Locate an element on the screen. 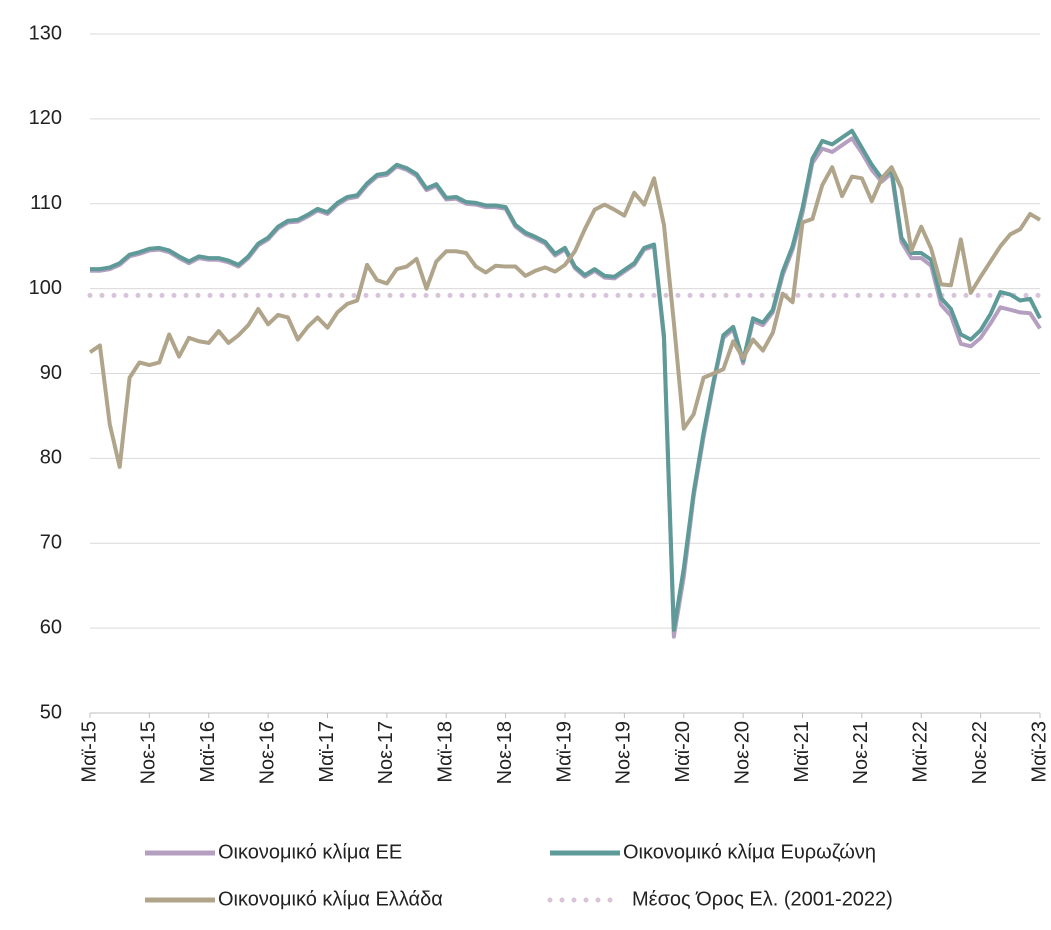  x-tick-label: Μαϊ-22 is located at coordinates (921, 752).